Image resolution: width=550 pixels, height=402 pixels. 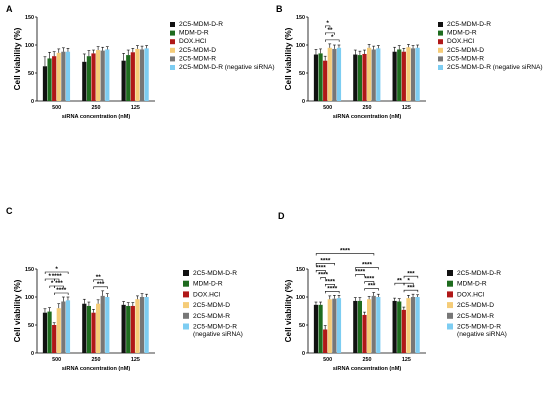 What do you see at coordinates (197, 58) in the screenshot?
I see `legend-label: 2C5-MDM-R` at bounding box center [197, 58].